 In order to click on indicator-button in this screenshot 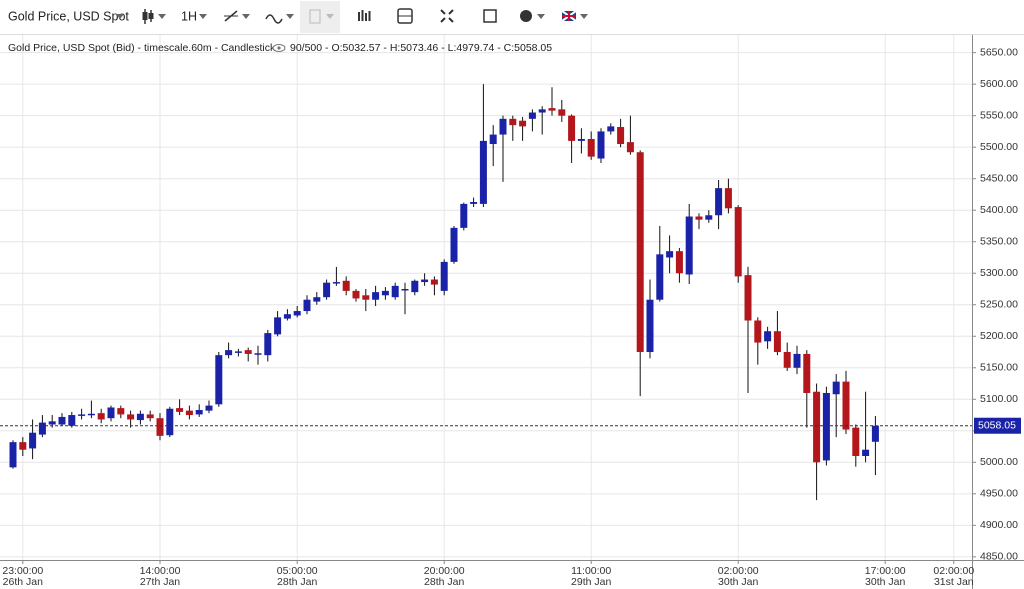, I will do `click(279, 19)`.